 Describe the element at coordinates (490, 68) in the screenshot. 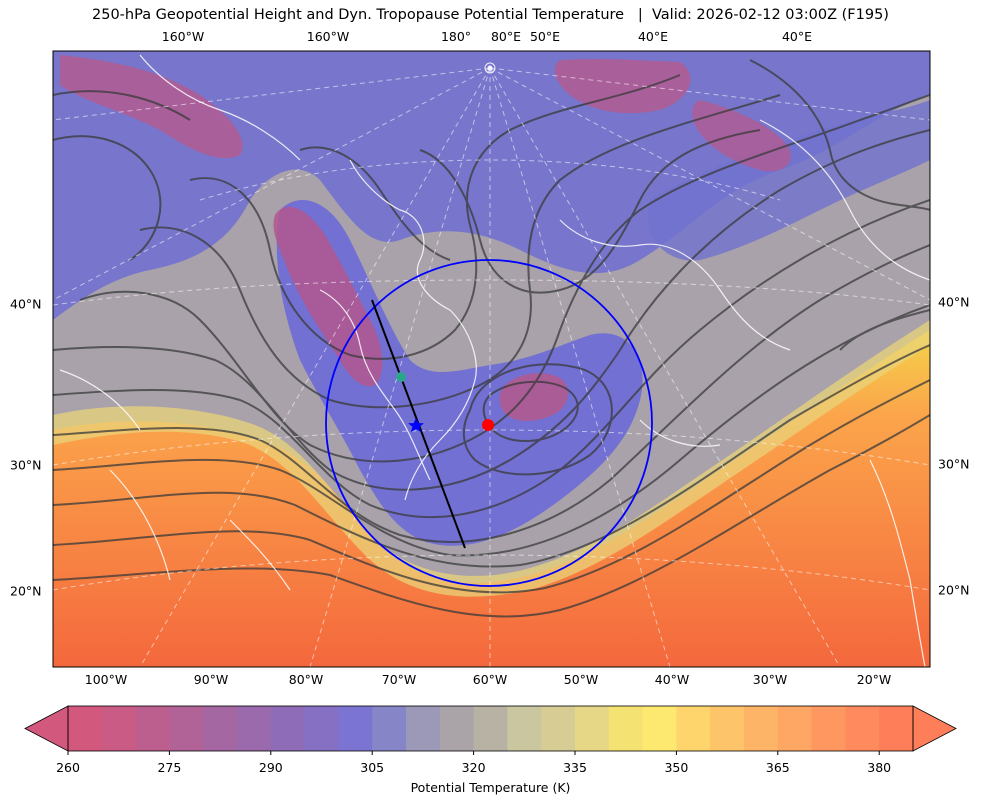

I see `pole-marker` at that location.